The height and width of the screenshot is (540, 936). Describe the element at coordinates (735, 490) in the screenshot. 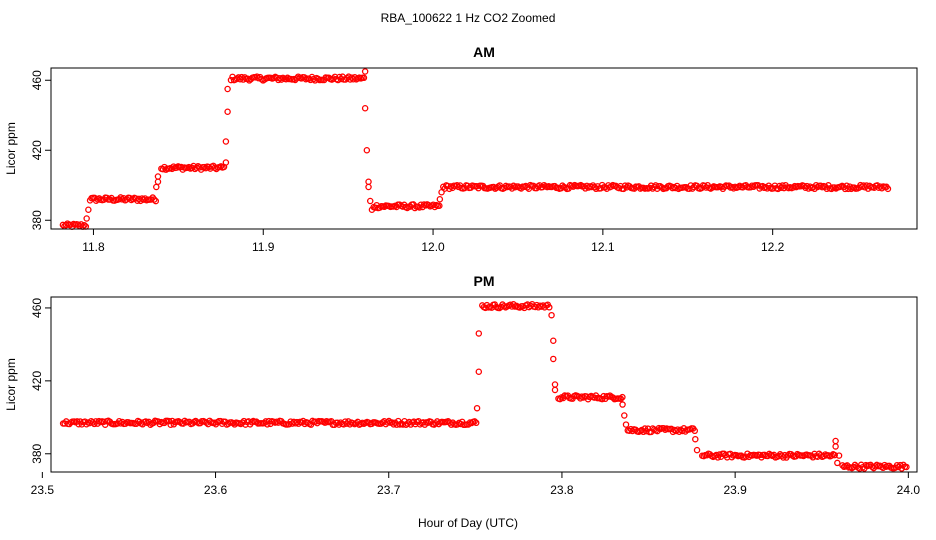

I see `x-tick-label: 23.9` at that location.